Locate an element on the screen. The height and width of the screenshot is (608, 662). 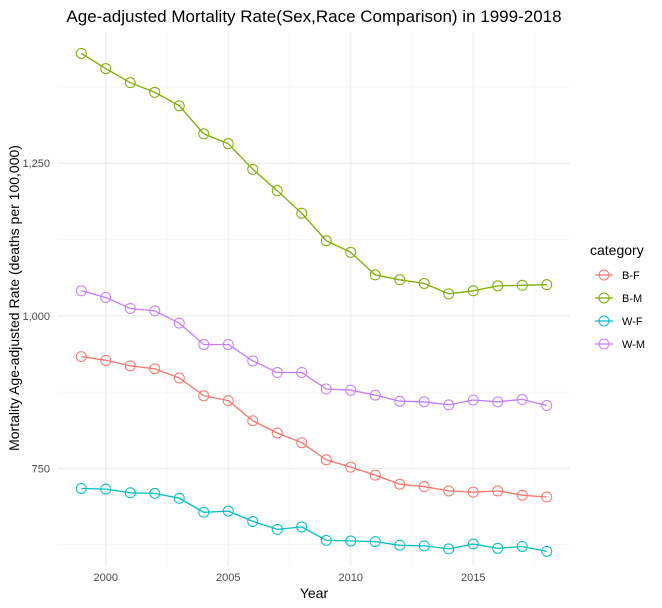
legend: category B-F B-M W-F W-M is located at coordinates (617, 296).